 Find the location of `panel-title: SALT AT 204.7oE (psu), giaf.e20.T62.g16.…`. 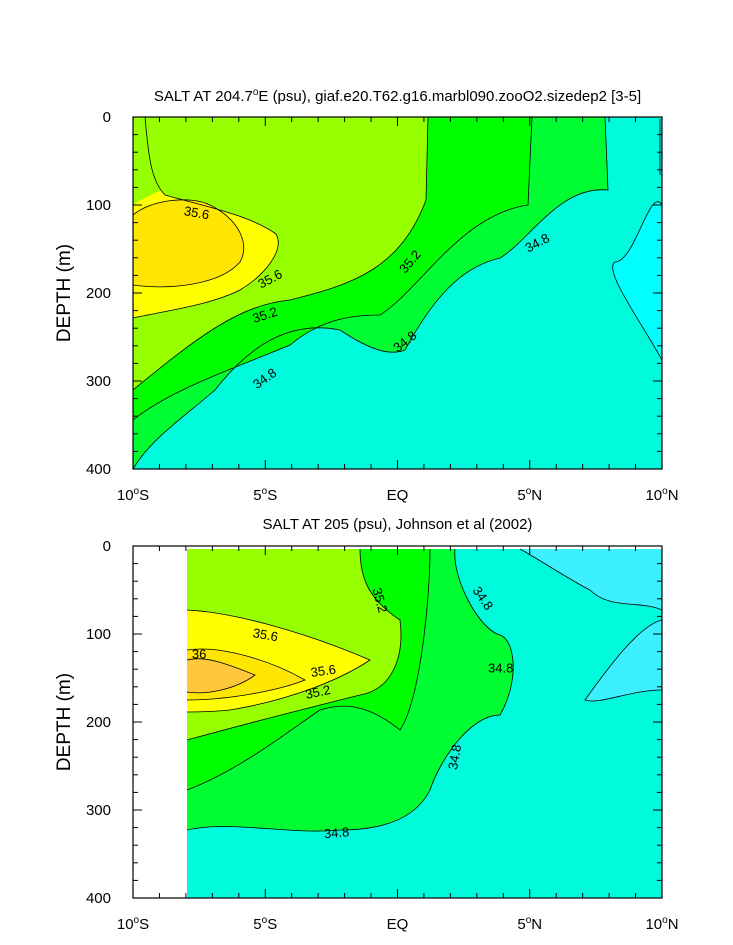

panel-title: SALT AT 204.7oE (psu), giaf.e20.T62.g16.… is located at coordinates (397, 96).